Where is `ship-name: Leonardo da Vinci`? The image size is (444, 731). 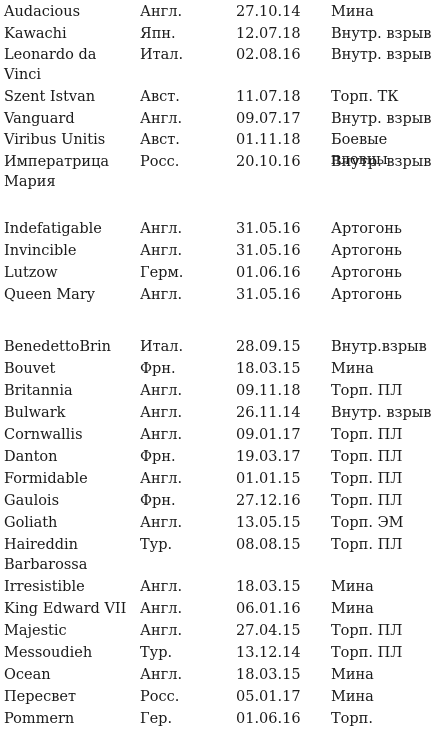 ship-name: Leonardo da Vinci is located at coordinates (50, 65).